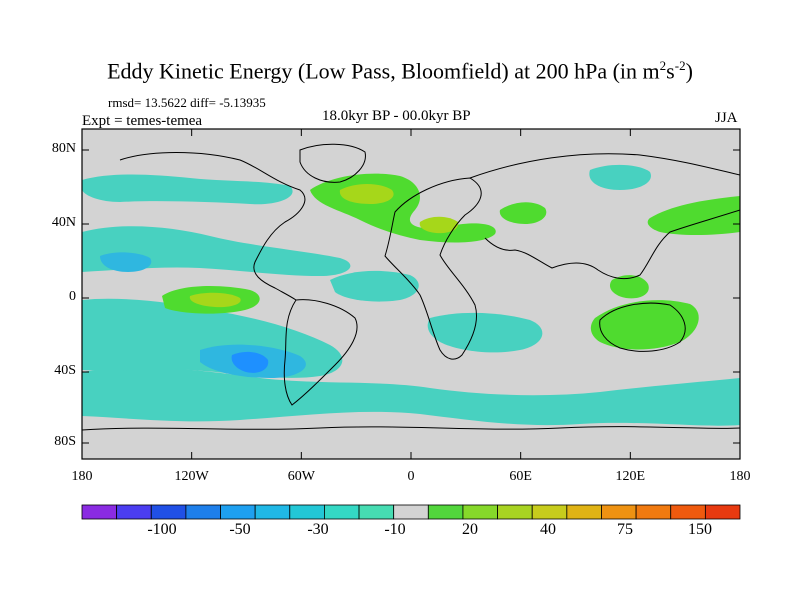 The image size is (800, 600). Describe the element at coordinates (318, 529) in the screenshot. I see `colorbar-label: -30` at that location.